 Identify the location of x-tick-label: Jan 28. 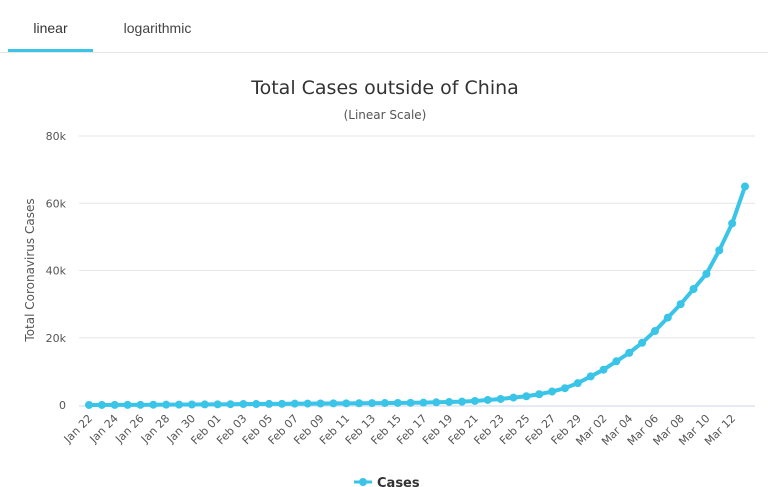
(155, 429).